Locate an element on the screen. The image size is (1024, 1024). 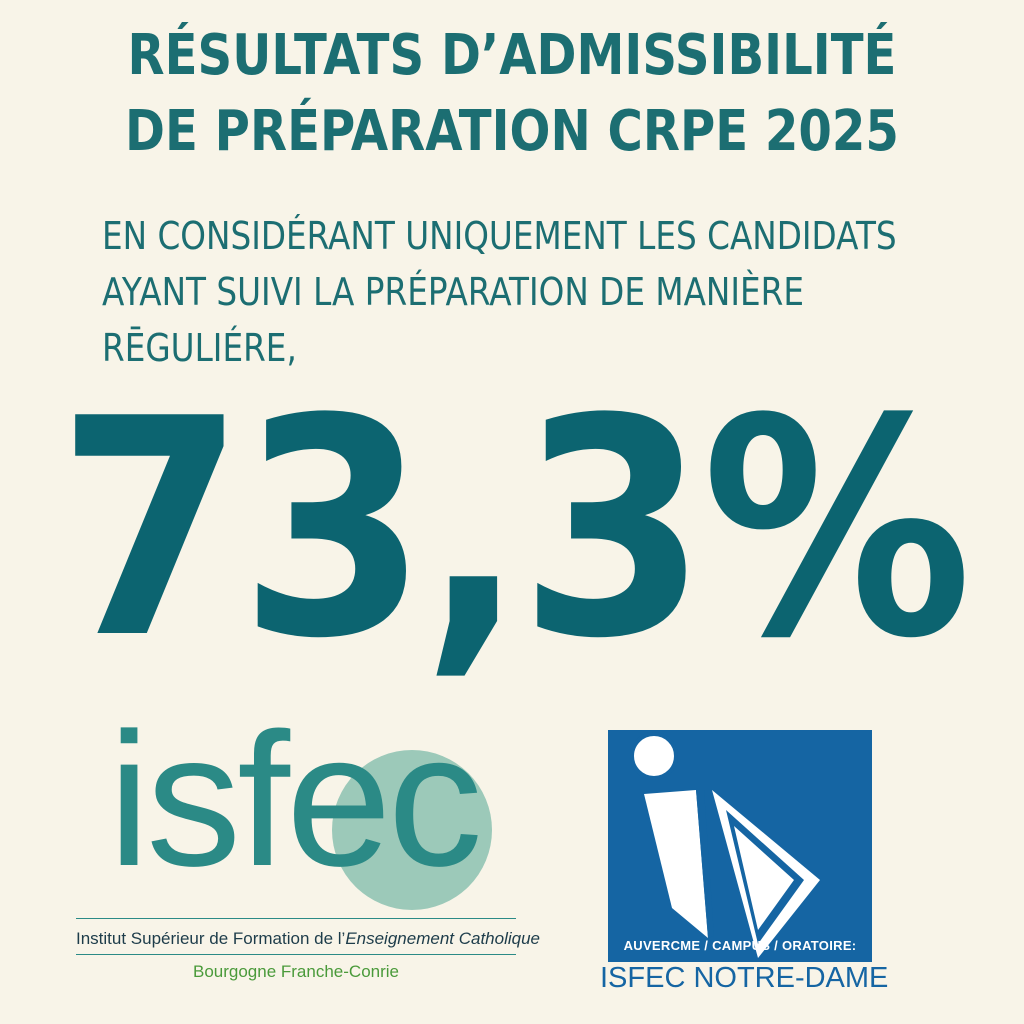
isfec-circle-shape is located at coordinates (412, 830).